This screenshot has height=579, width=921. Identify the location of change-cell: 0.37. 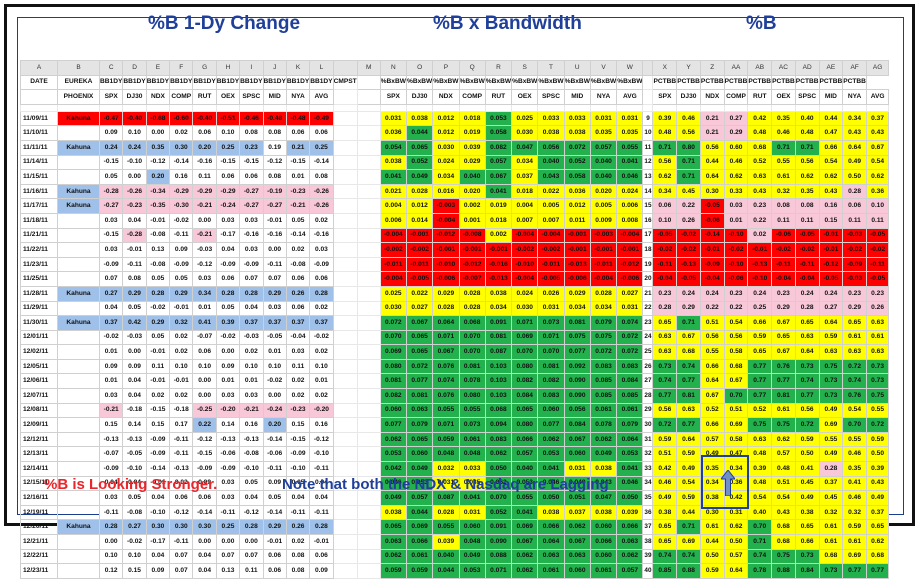
(298, 323).